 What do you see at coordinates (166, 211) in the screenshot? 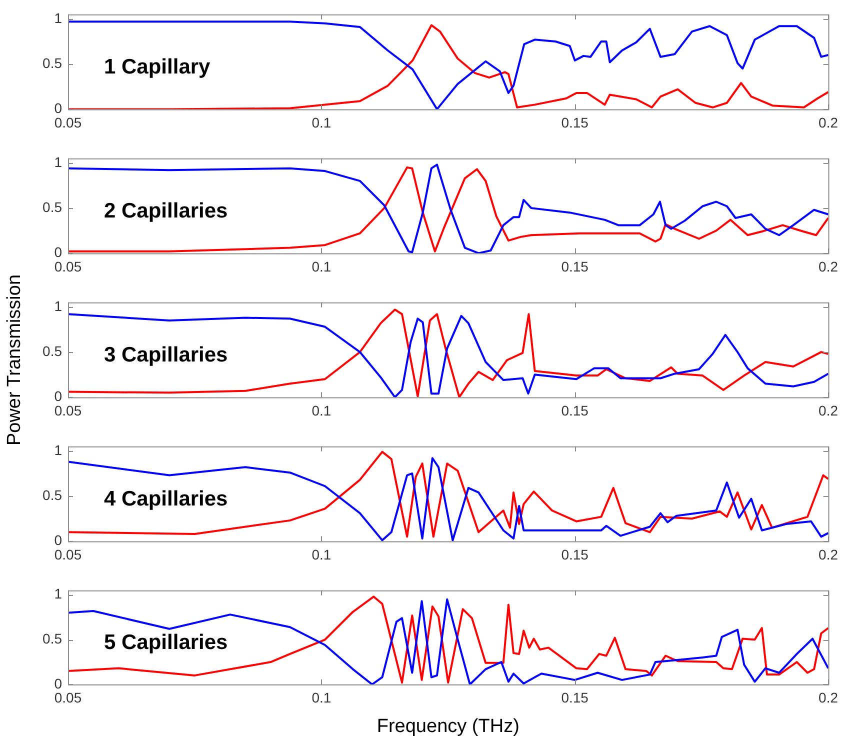
I see `annotation: 2 Capillaries` at bounding box center [166, 211].